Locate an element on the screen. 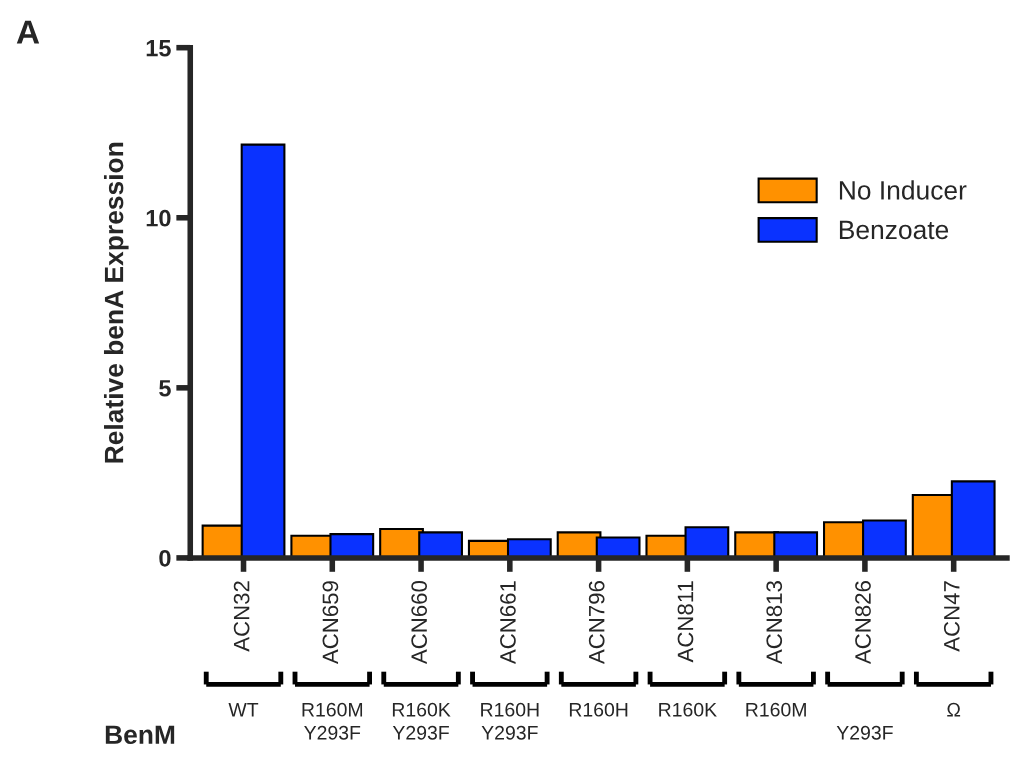 The height and width of the screenshot is (757, 1012). legend-label: No Inducer is located at coordinates (903, 190).